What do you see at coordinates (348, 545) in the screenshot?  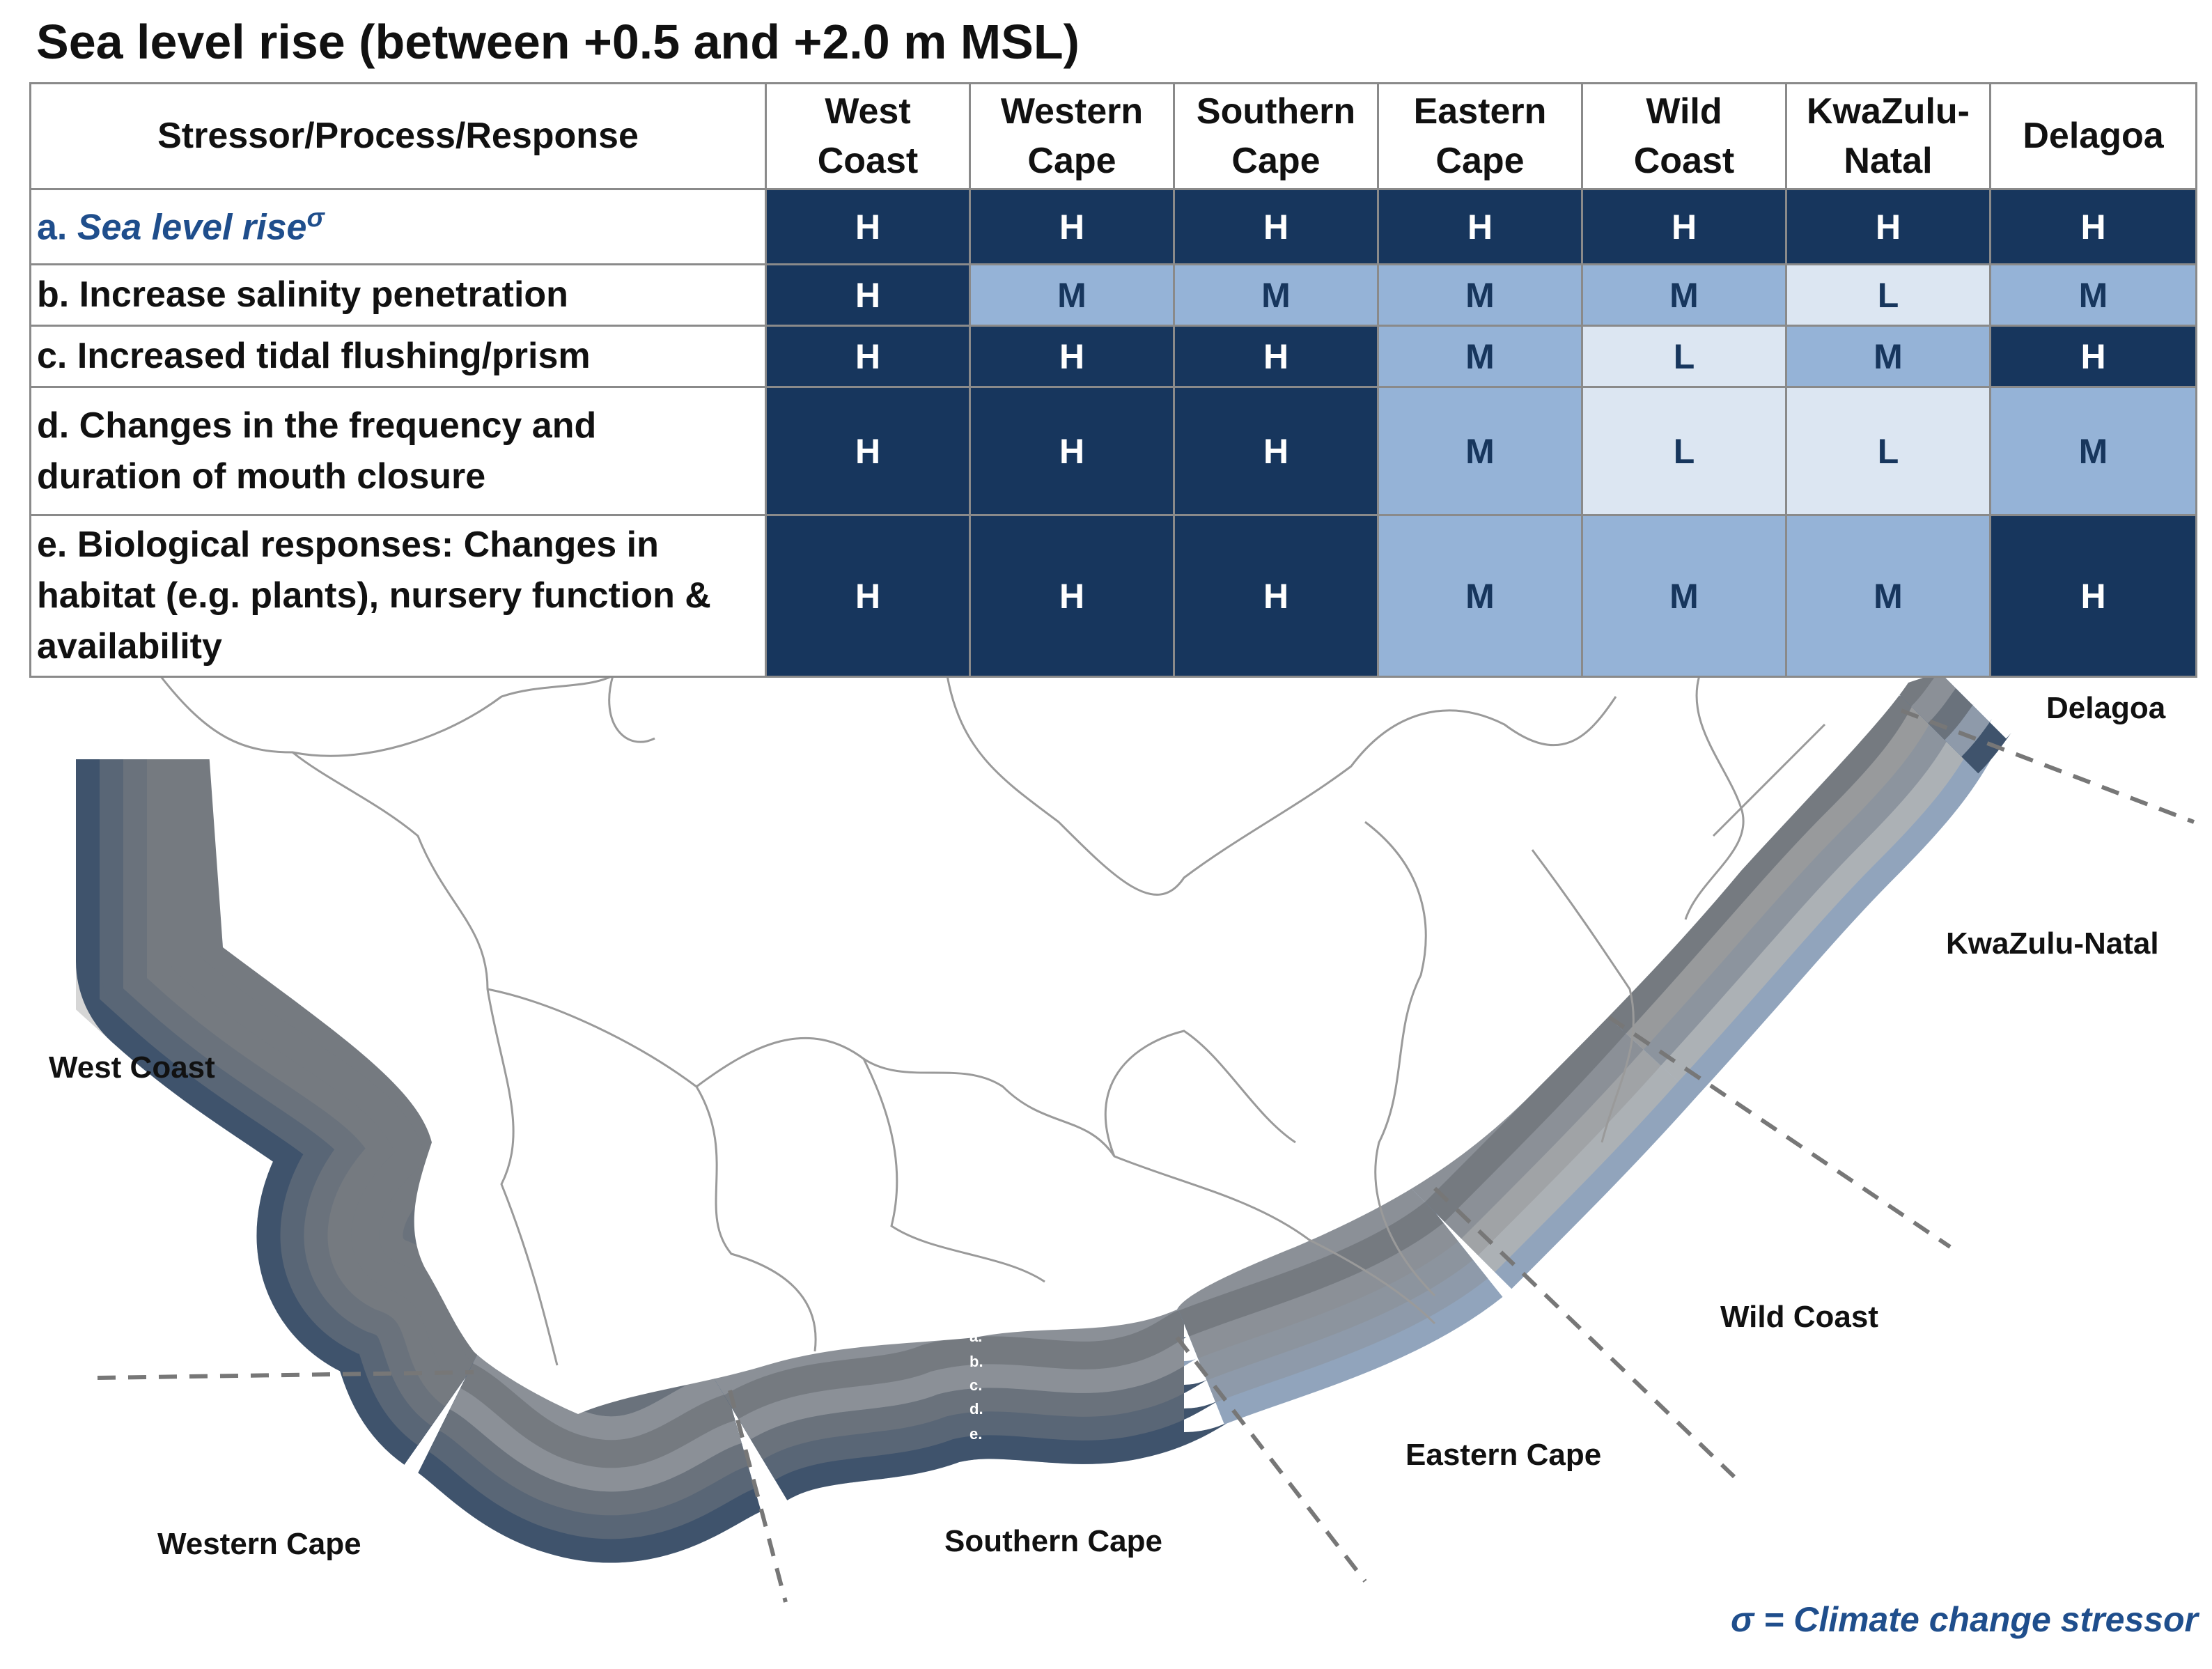 I see `row-label-line: e. Biological responses: Changes in` at bounding box center [348, 545].